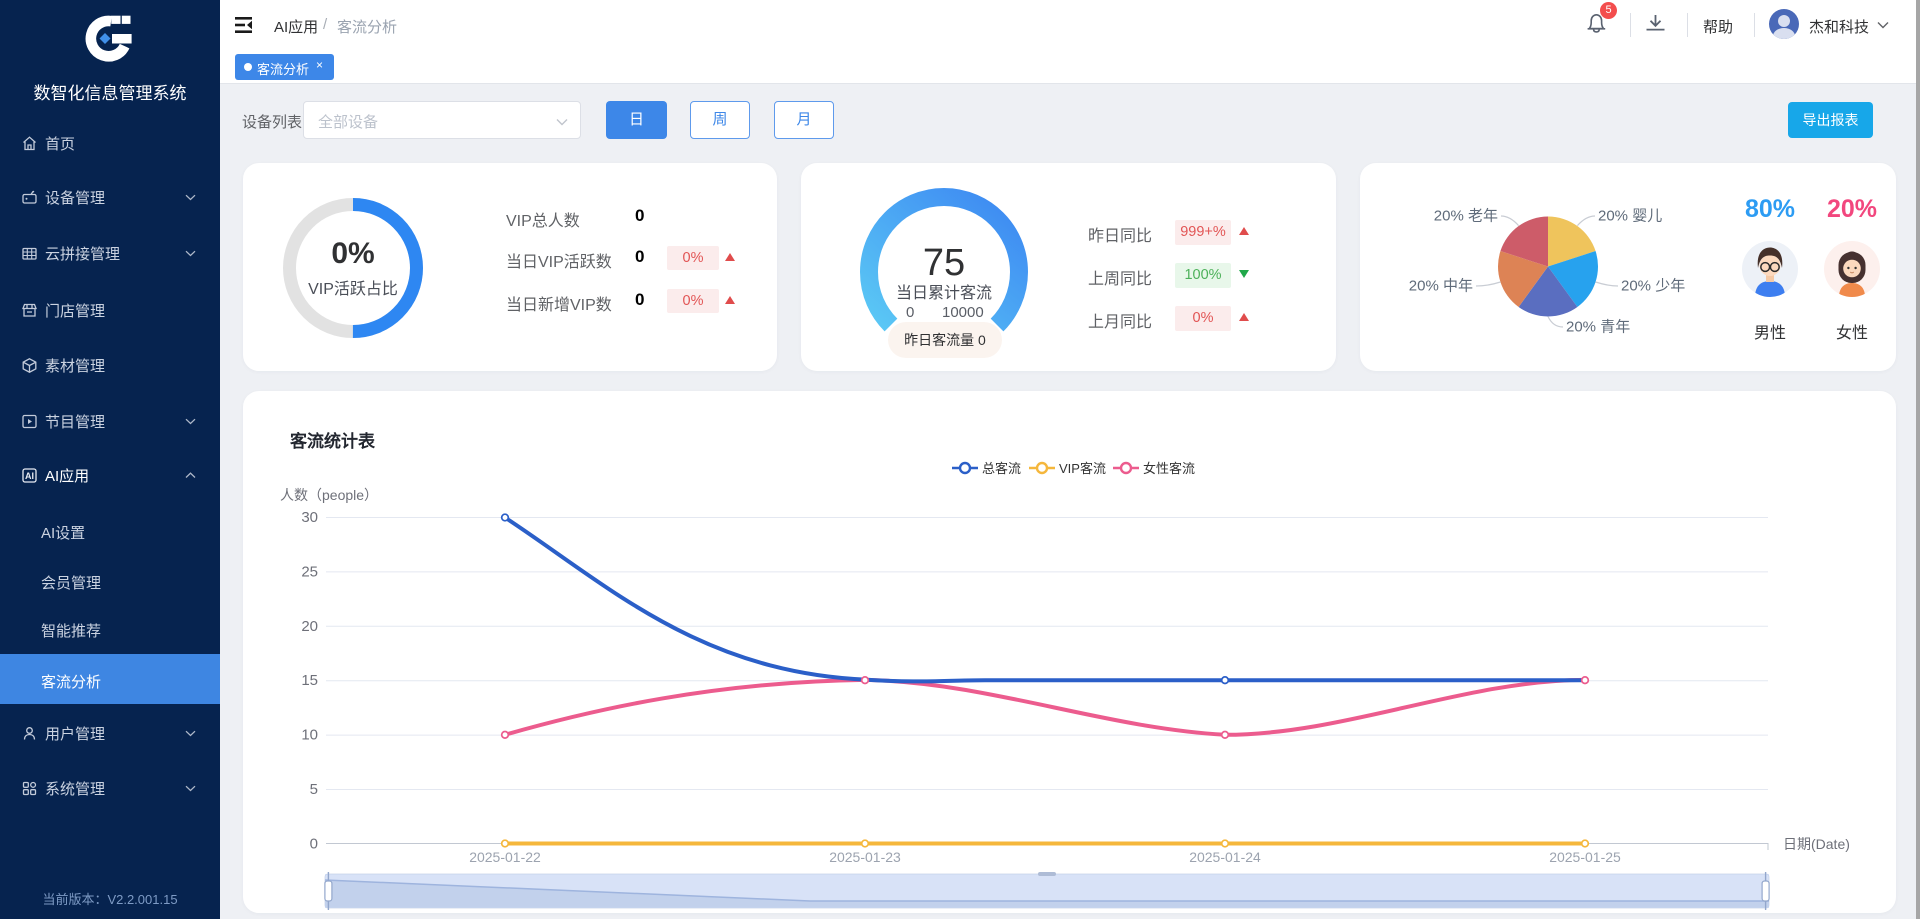 The width and height of the screenshot is (1920, 919). I want to click on svg-text: 30, so click(309, 517).